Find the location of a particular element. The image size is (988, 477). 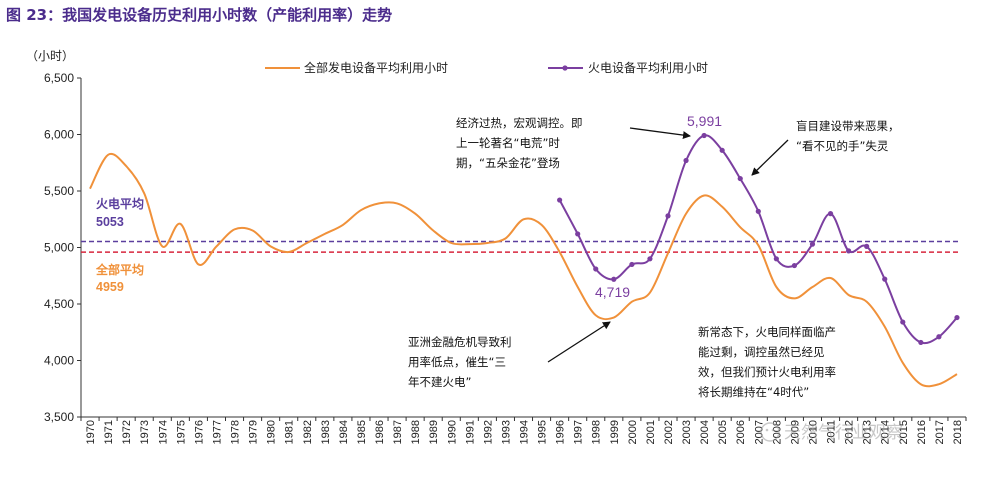

x-tick-label: 2003 is located at coordinates (687, 432).